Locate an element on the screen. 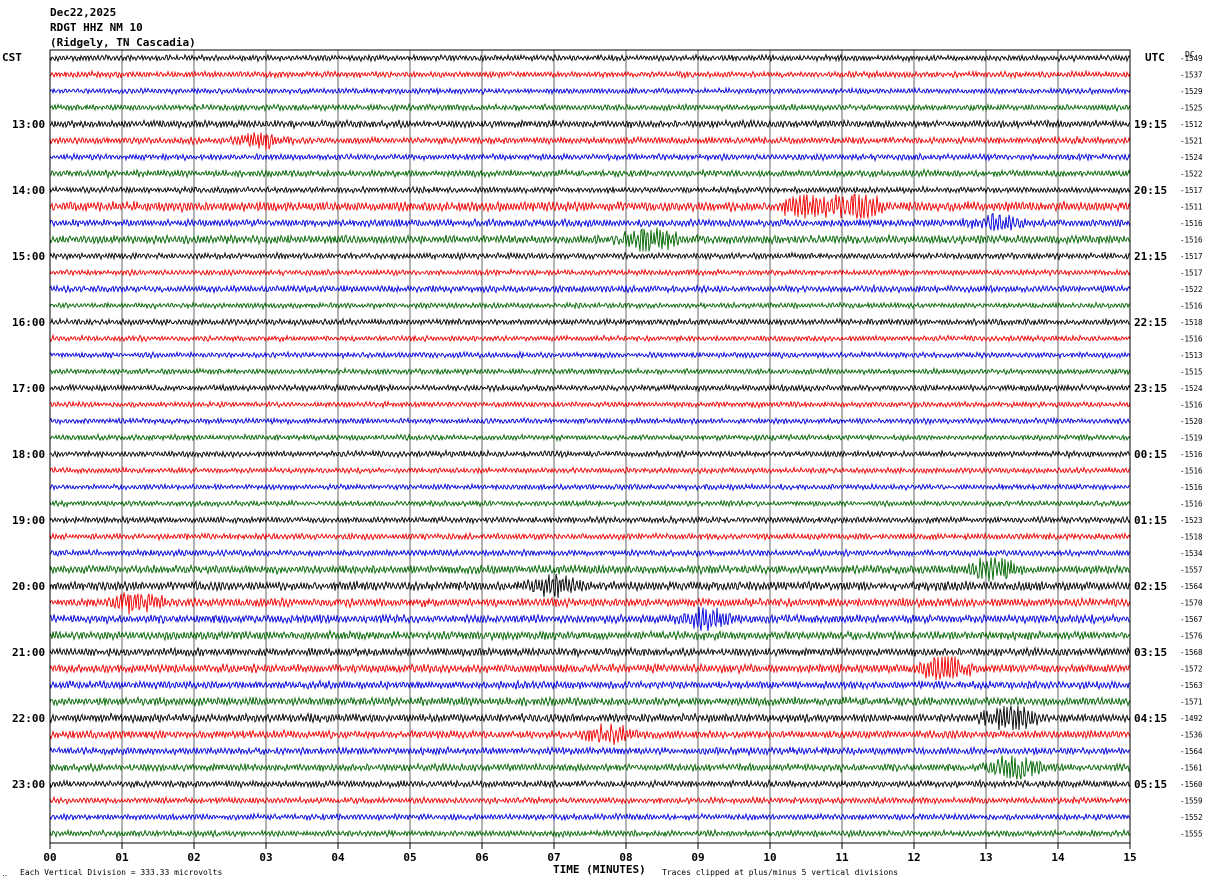 Image resolution: width=1210 pixels, height=886 pixels. dc-offset-31: -1557 is located at coordinates (1191, 570).